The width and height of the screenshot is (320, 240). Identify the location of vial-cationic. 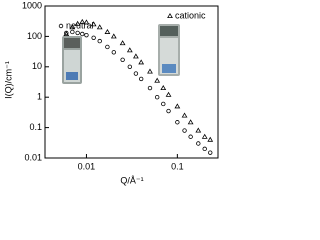
(169, 50).